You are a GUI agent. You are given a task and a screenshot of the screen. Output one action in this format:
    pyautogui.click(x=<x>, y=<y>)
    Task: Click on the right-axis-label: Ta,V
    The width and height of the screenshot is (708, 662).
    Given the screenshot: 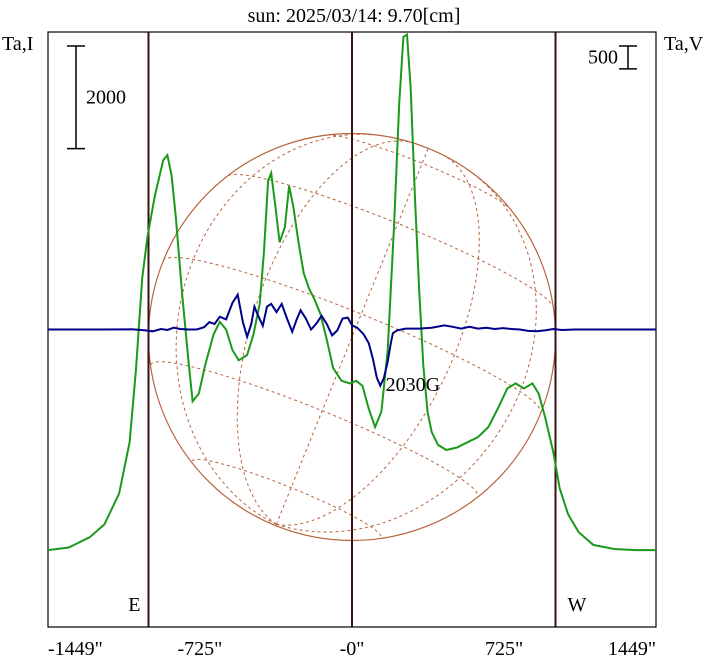 What is the action you would take?
    pyautogui.click(x=684, y=44)
    